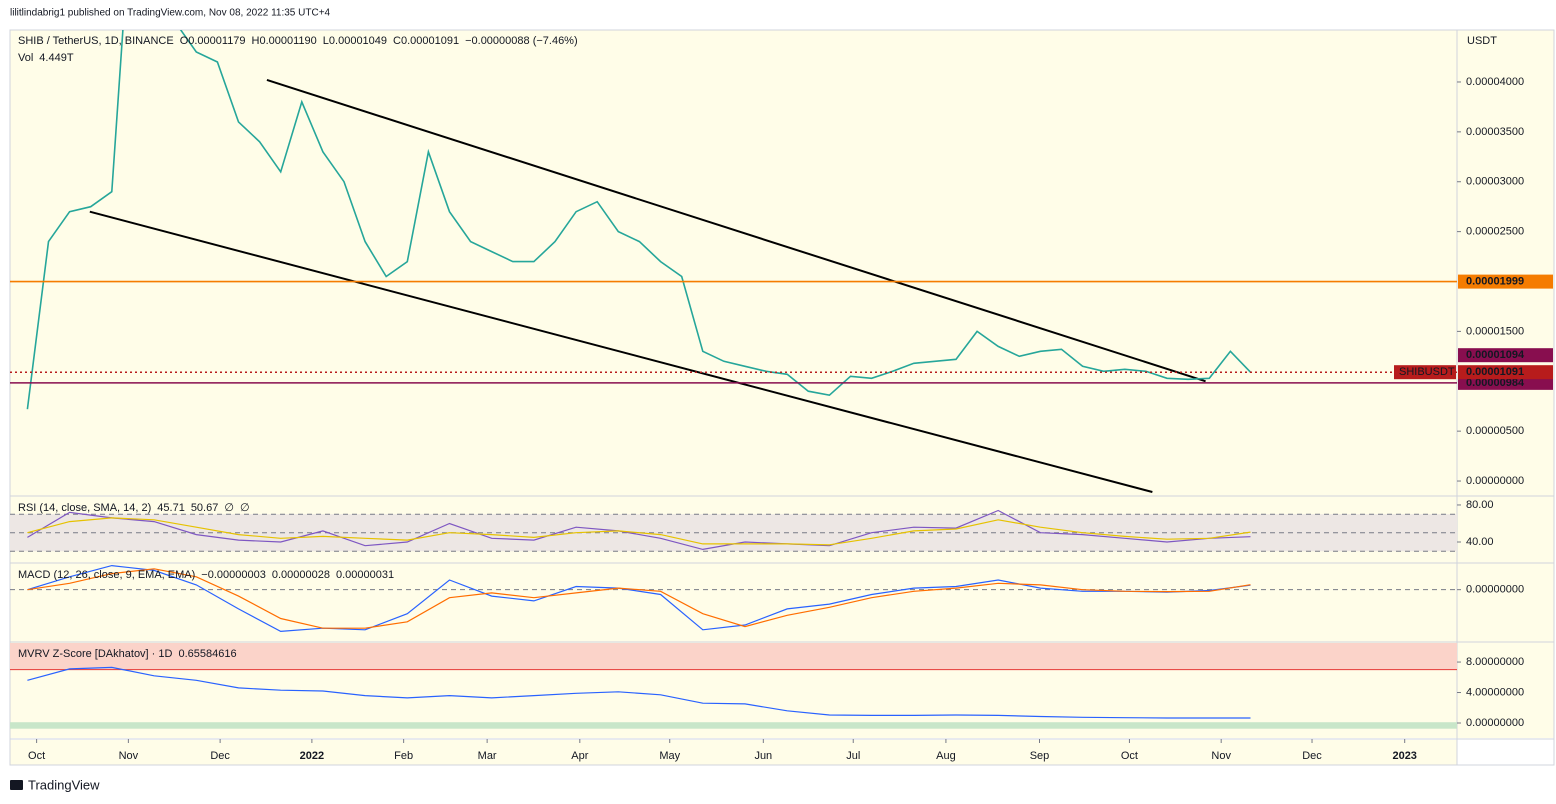 This screenshot has width=1556, height=804. Describe the element at coordinates (1040, 756) in the screenshot. I see `x-tick-label: Sep` at that location.